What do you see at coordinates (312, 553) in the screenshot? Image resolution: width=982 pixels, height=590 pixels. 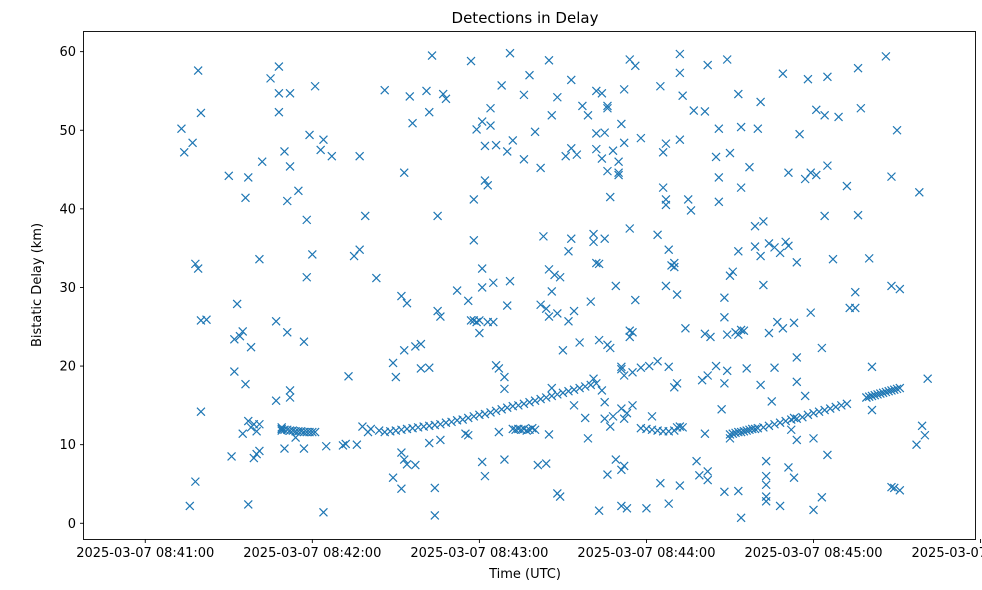 I see `x-tick-label: 2025-03-07 08:42:00` at bounding box center [312, 553].